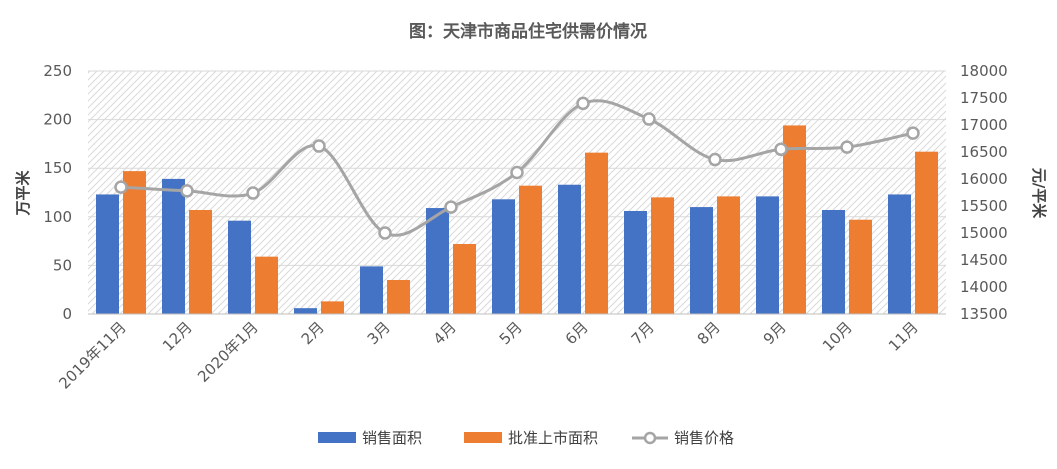 This screenshot has height=469, width=1057. Describe the element at coordinates (650, 438) in the screenshot. I see `legend-marker-price` at that location.